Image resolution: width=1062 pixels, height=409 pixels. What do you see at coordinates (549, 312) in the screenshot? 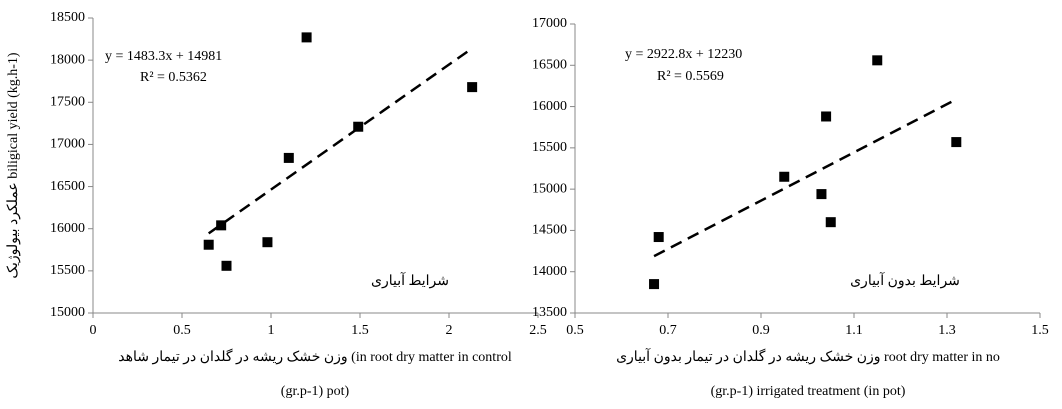
I see `y-tick-label: 13500` at bounding box center [549, 312].